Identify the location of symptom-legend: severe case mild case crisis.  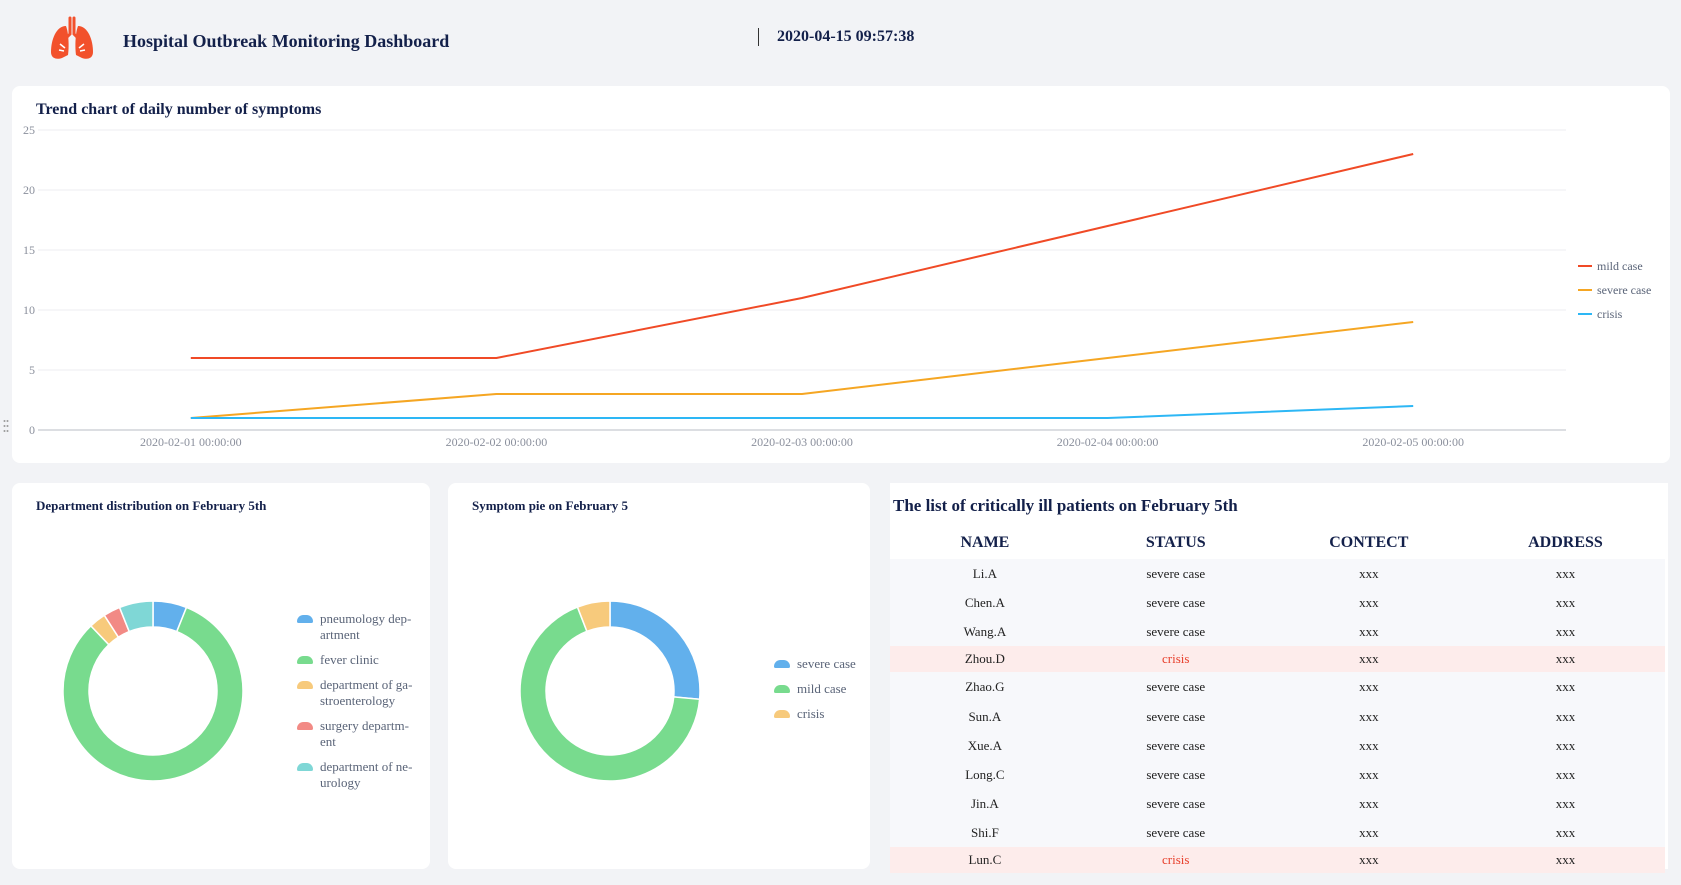
(834, 693).